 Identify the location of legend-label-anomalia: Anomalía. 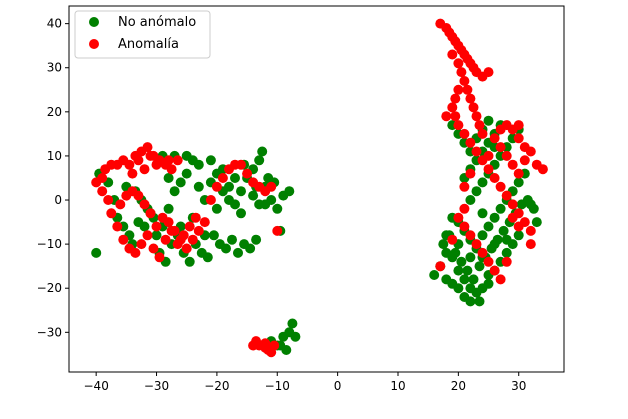
(148, 44).